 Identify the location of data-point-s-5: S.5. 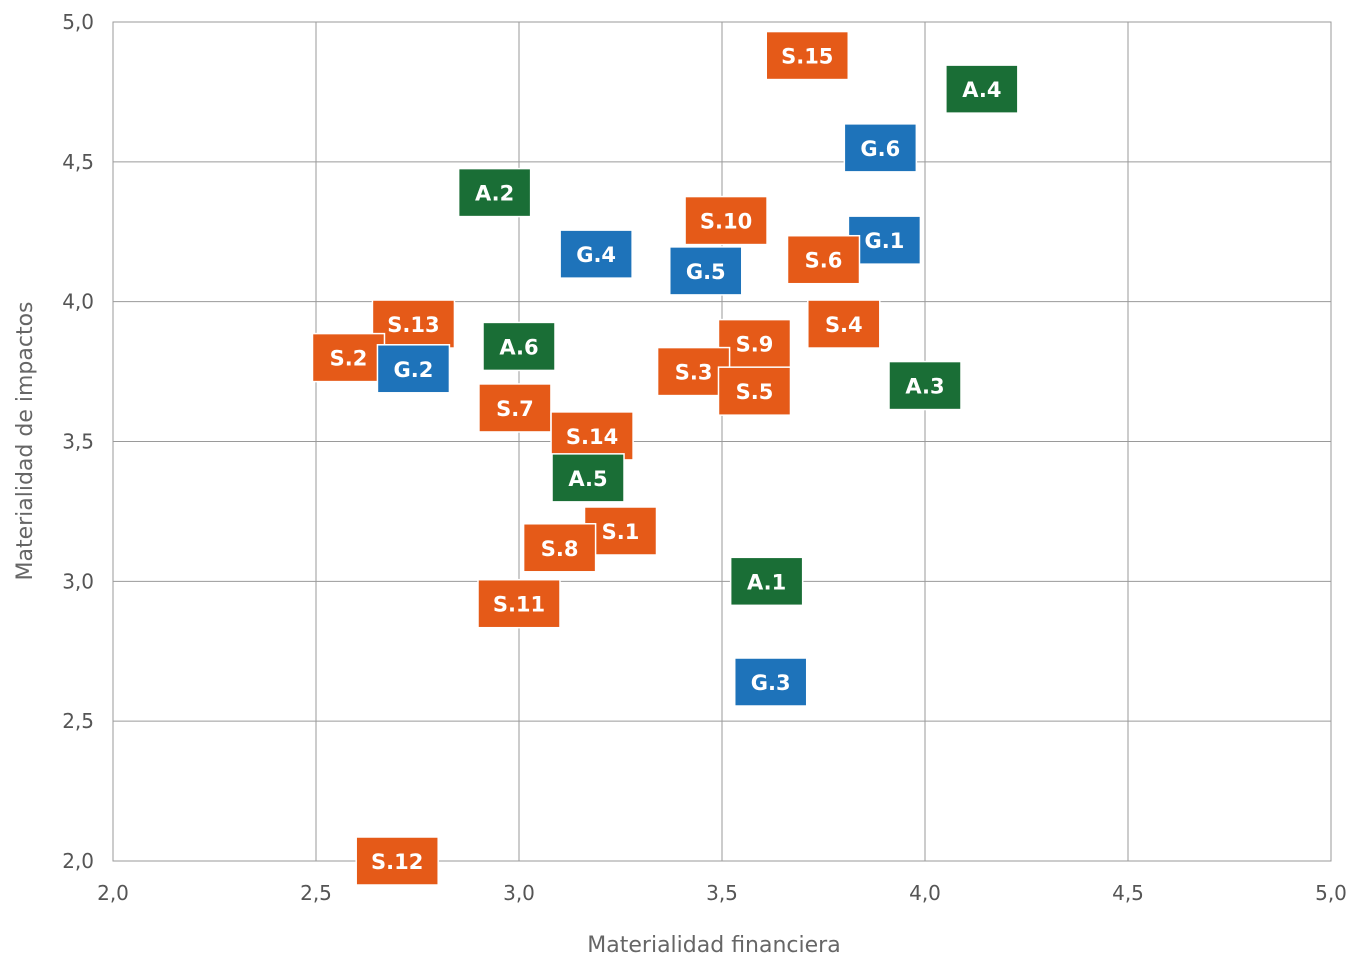
(754, 391).